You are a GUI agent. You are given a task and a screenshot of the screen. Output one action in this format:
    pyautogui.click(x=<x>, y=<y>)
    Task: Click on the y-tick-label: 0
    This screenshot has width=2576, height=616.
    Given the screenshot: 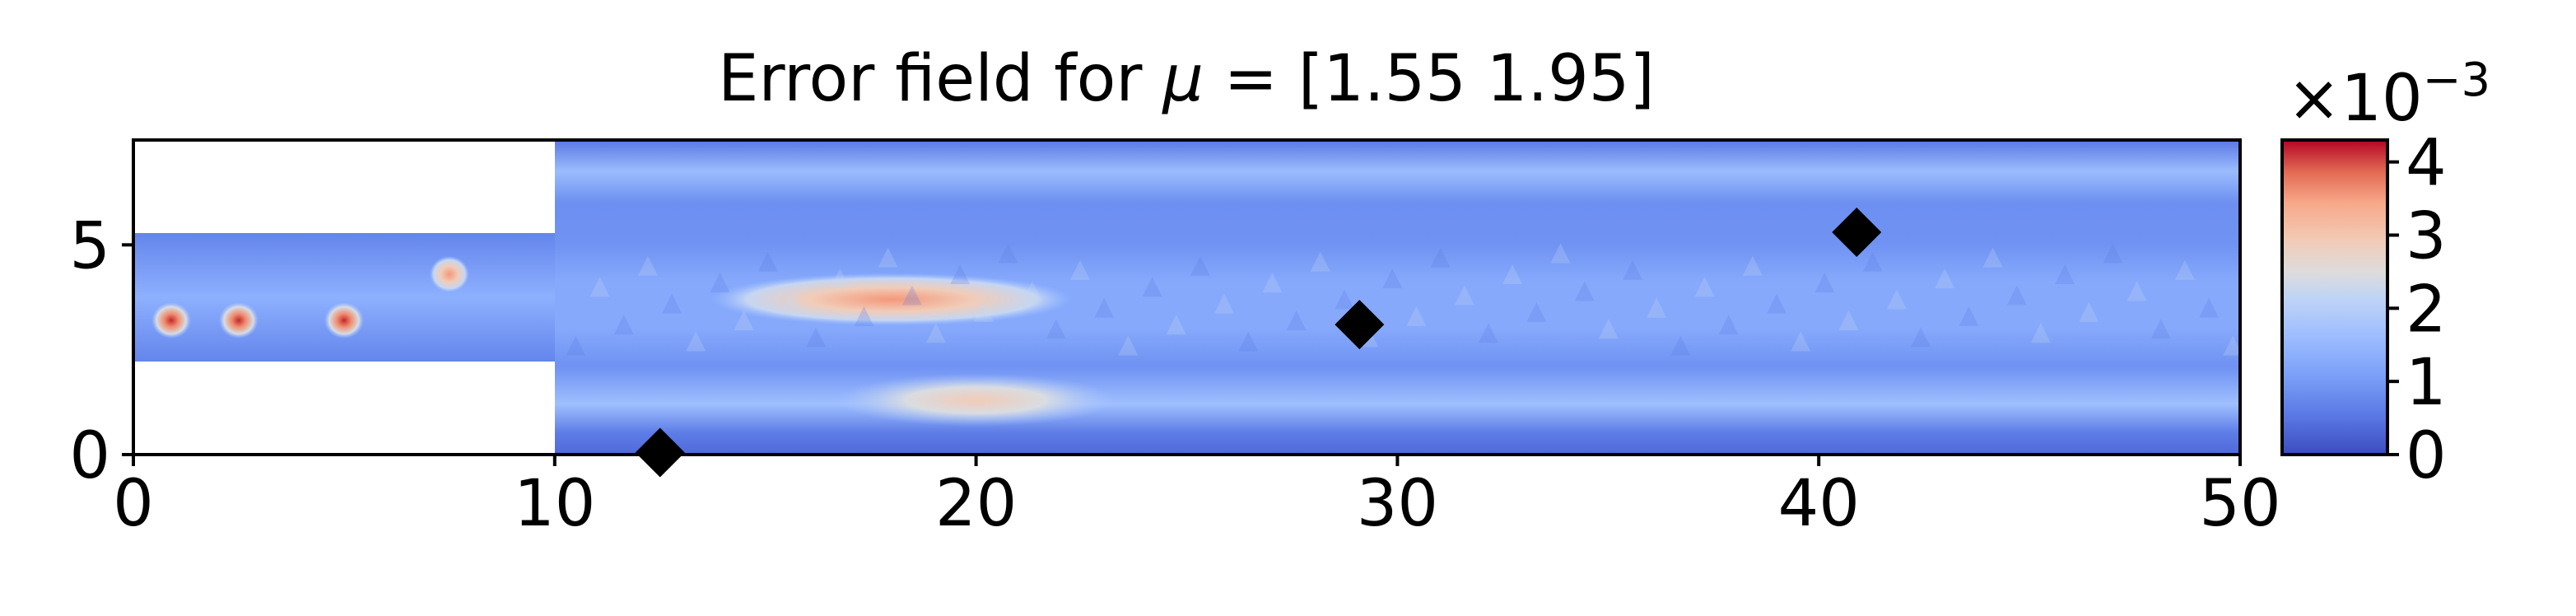 What is the action you would take?
    pyautogui.click(x=89, y=456)
    